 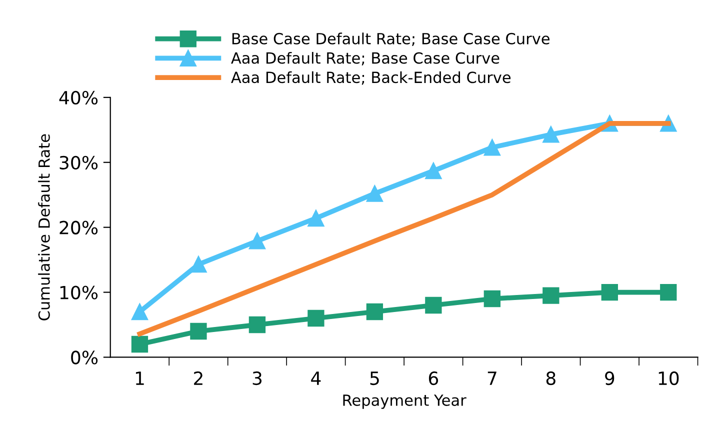 I want to click on y-tick-label: 0%, so click(x=84, y=357).